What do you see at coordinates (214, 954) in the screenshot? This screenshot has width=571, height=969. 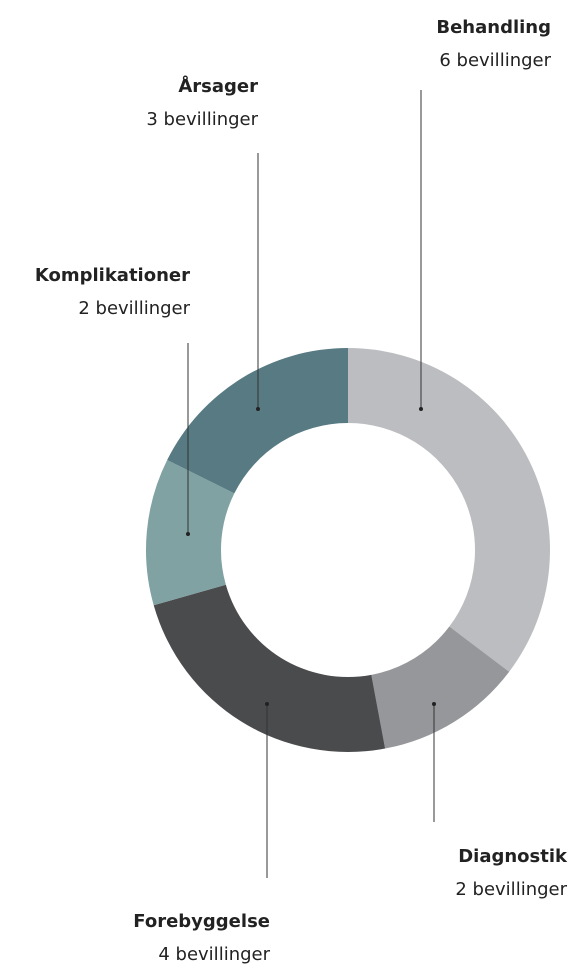 I see `segment-value-label: 4 bevillinger` at bounding box center [214, 954].